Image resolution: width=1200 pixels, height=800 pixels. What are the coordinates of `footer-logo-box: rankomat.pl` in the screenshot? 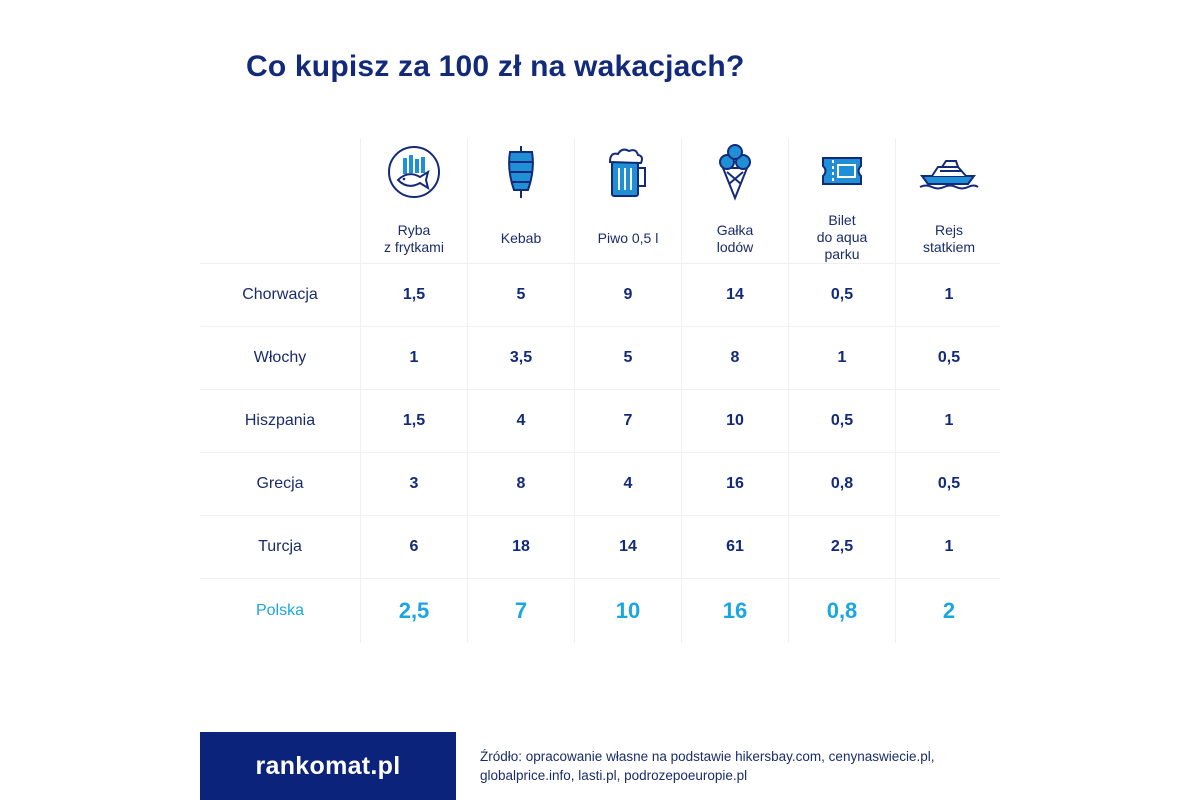 It's located at (328, 766).